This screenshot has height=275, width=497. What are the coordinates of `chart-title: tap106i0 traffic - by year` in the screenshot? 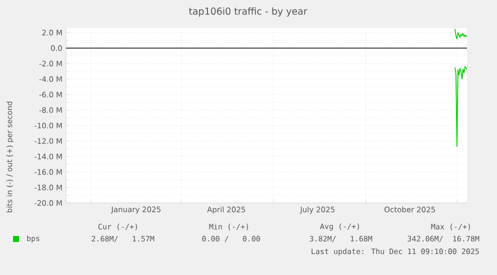 It's located at (248, 12).